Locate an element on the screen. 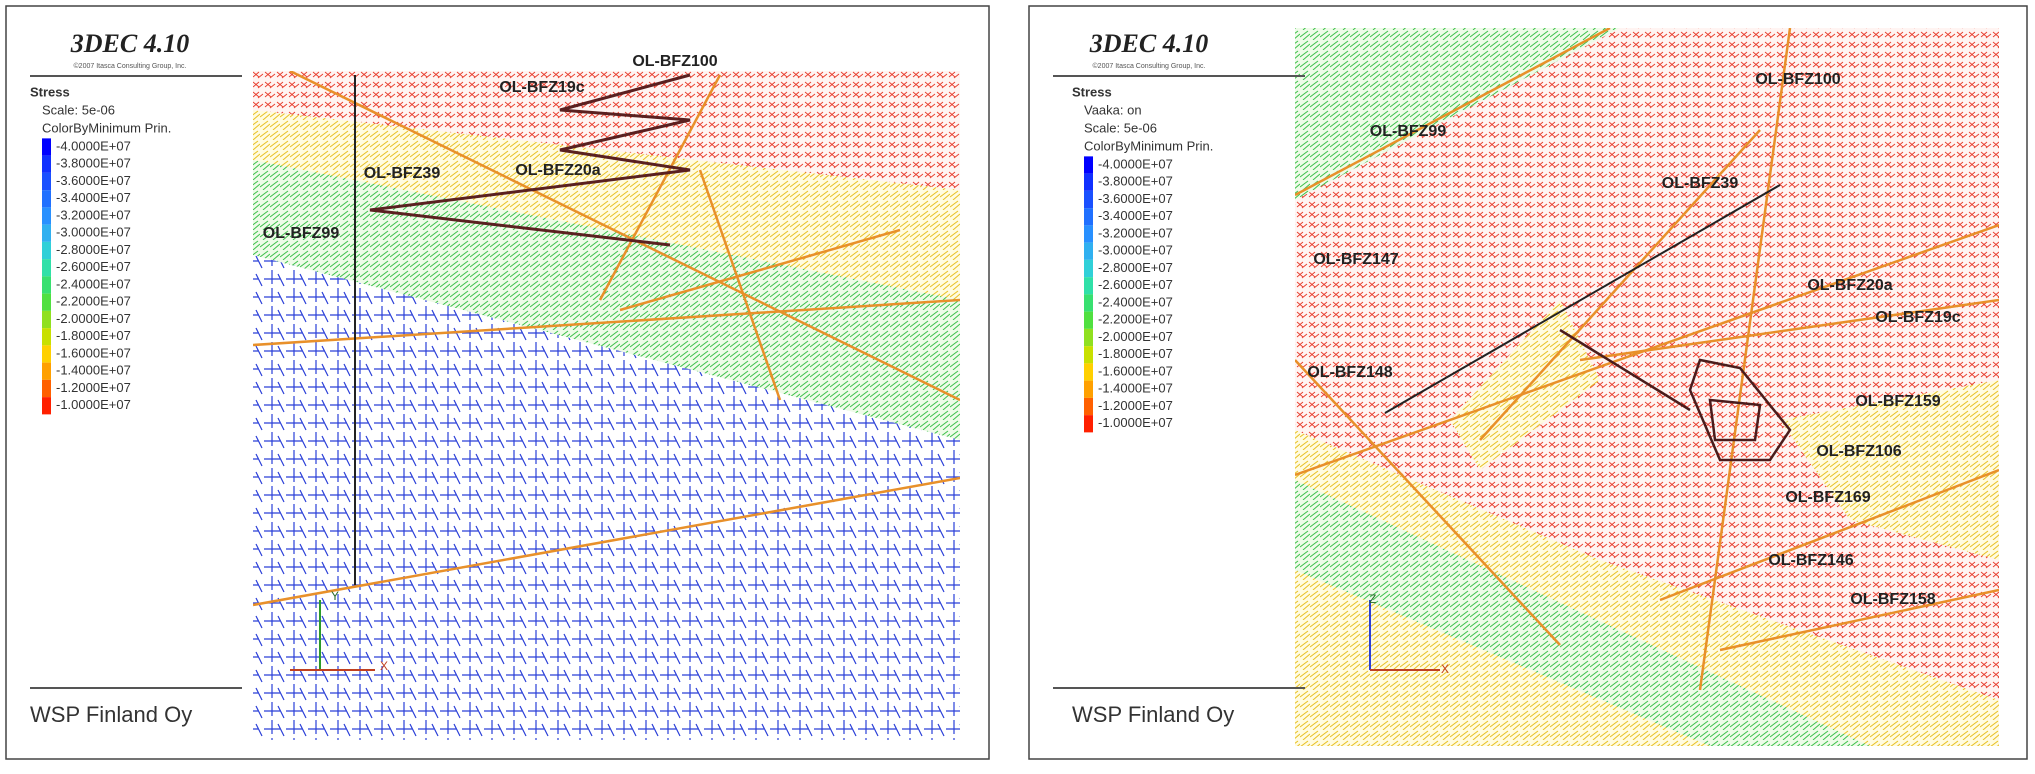 The width and height of the screenshot is (2035, 774). zone-label: OL-BFZ146 is located at coordinates (1810, 560).